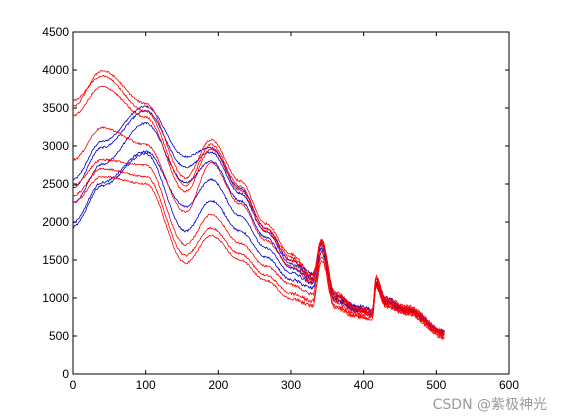  Describe the element at coordinates (218, 385) in the screenshot. I see `x-tick-label: 200` at that location.